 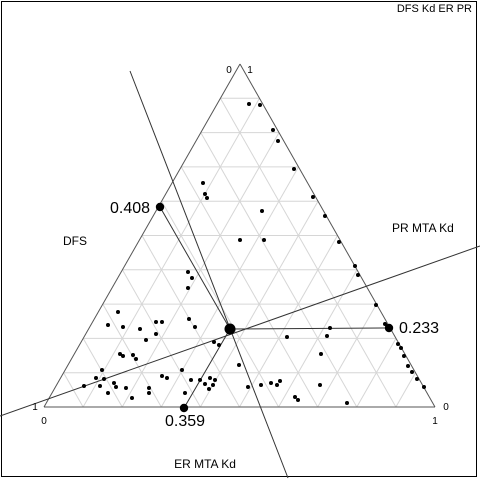 I want to click on left-axis-label: DFS, so click(x=75, y=241).